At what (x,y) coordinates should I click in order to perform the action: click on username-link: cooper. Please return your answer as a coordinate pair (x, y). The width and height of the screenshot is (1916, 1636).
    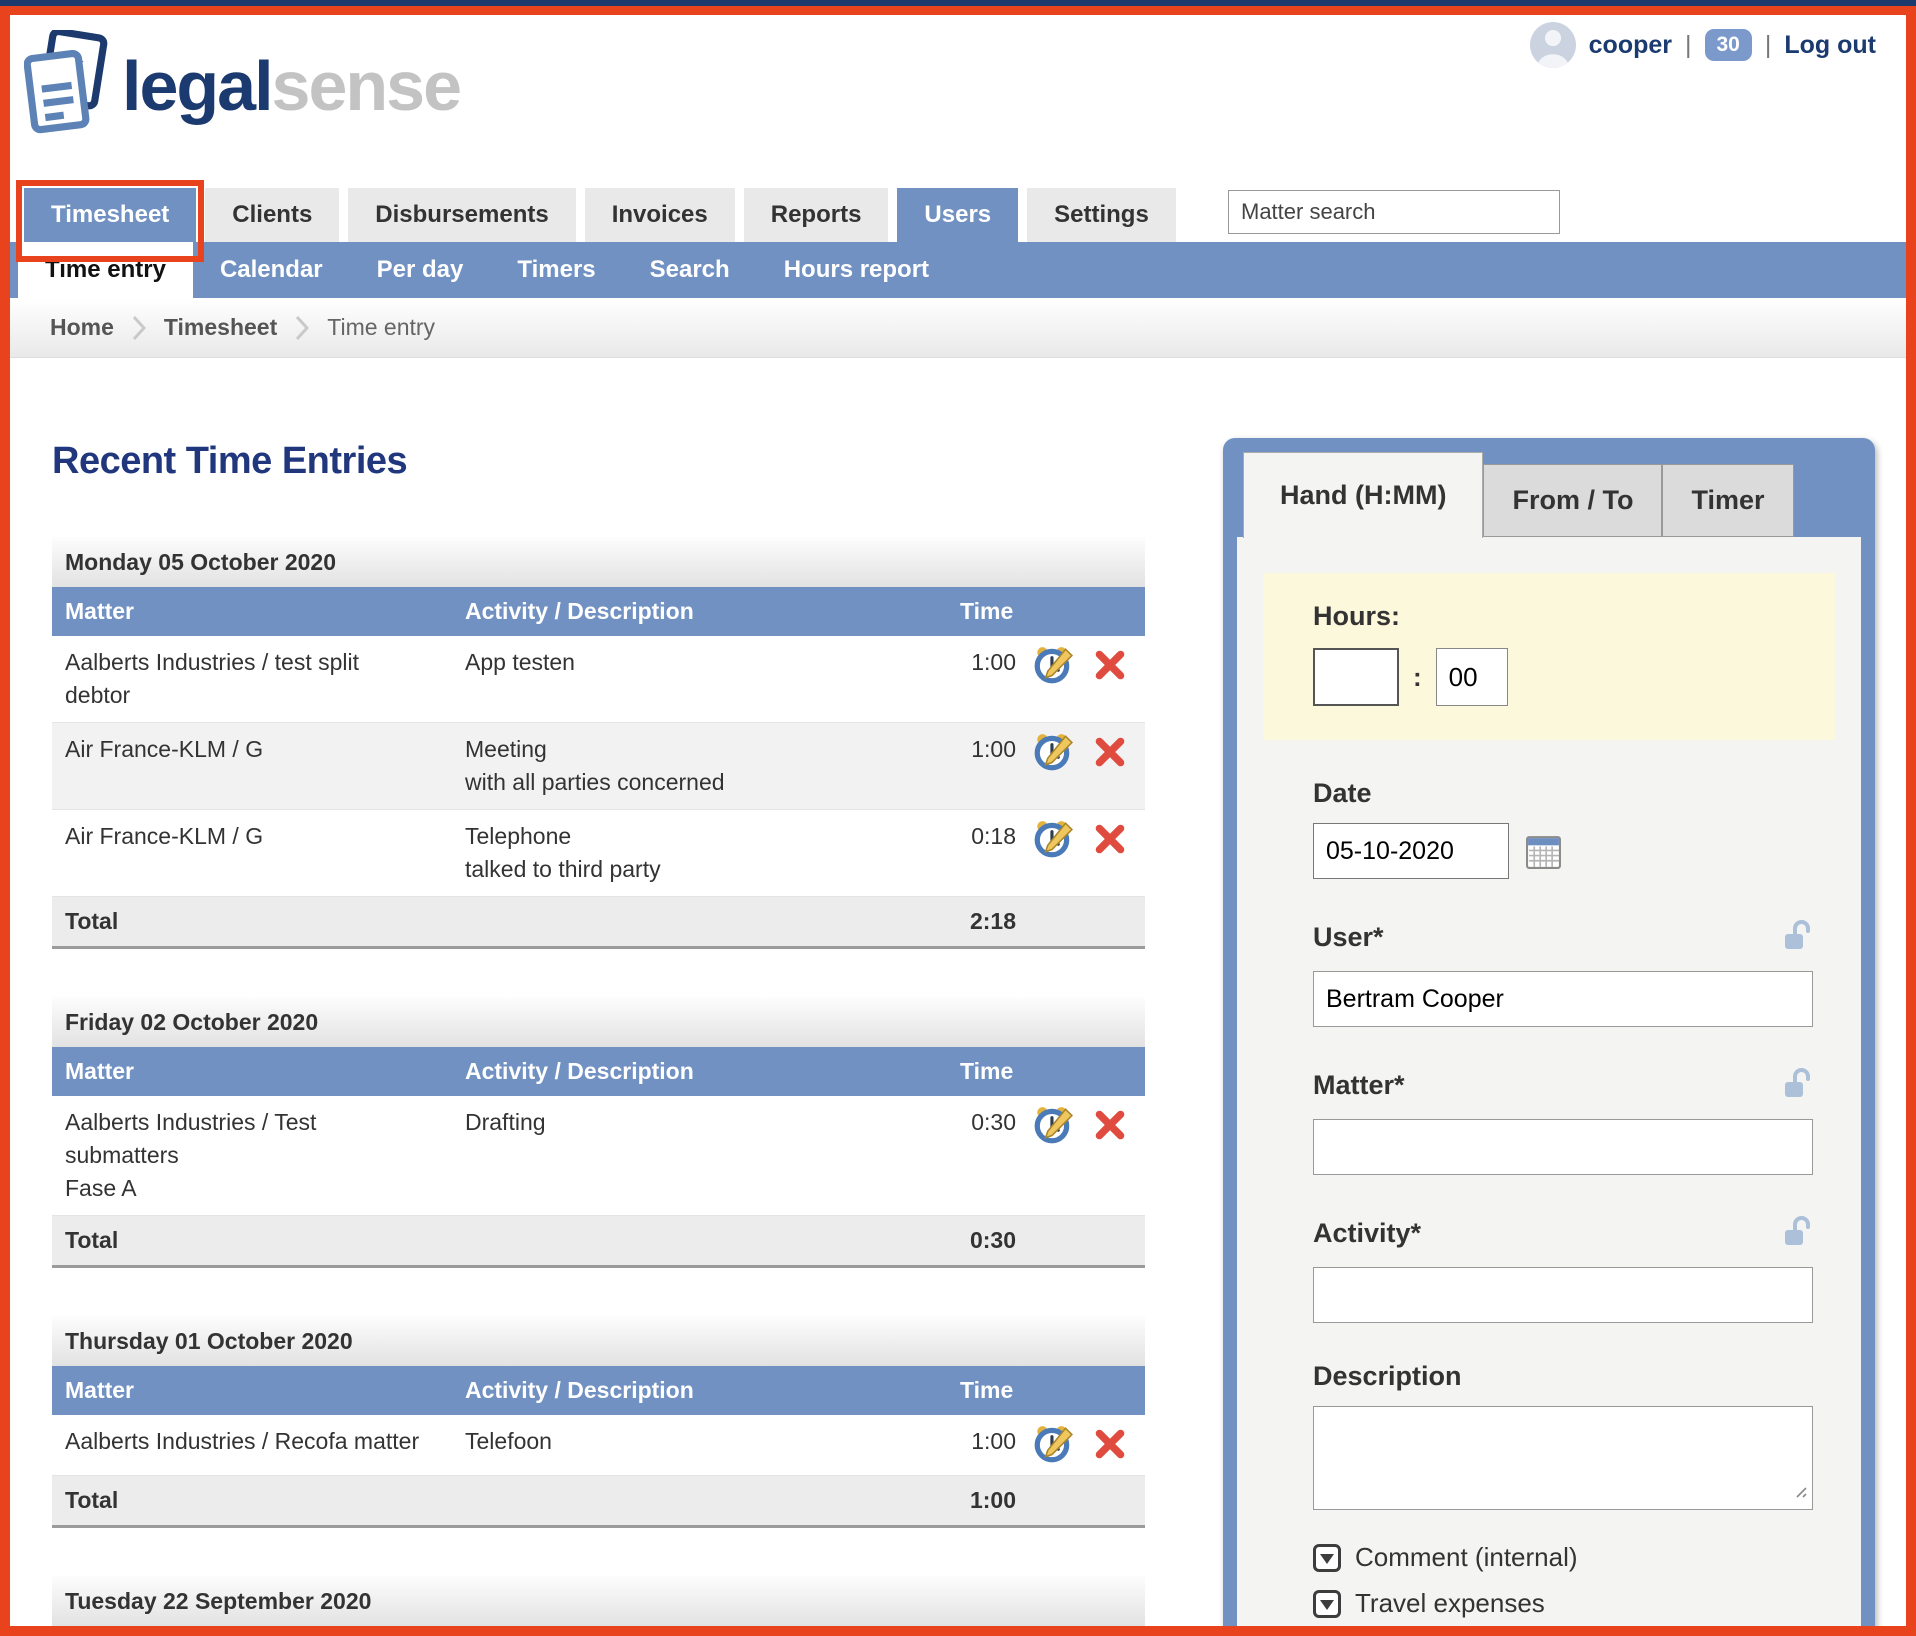
    Looking at the image, I should click on (1630, 44).